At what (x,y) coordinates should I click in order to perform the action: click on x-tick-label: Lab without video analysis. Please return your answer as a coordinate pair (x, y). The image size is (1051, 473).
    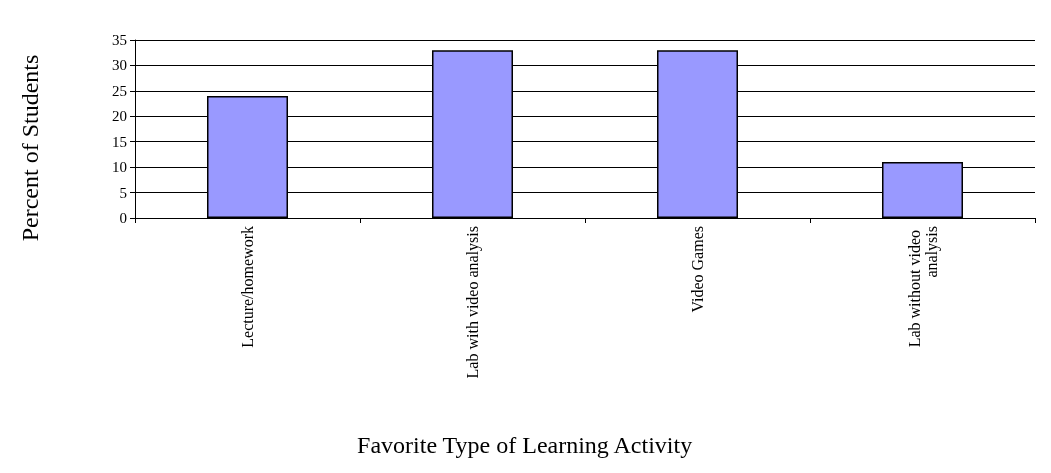
    Looking at the image, I should click on (923, 287).